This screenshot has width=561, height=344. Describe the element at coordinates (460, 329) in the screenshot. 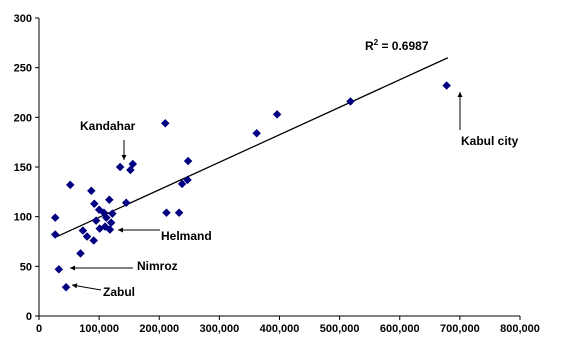

I see `x-tick-label: 700,000` at that location.